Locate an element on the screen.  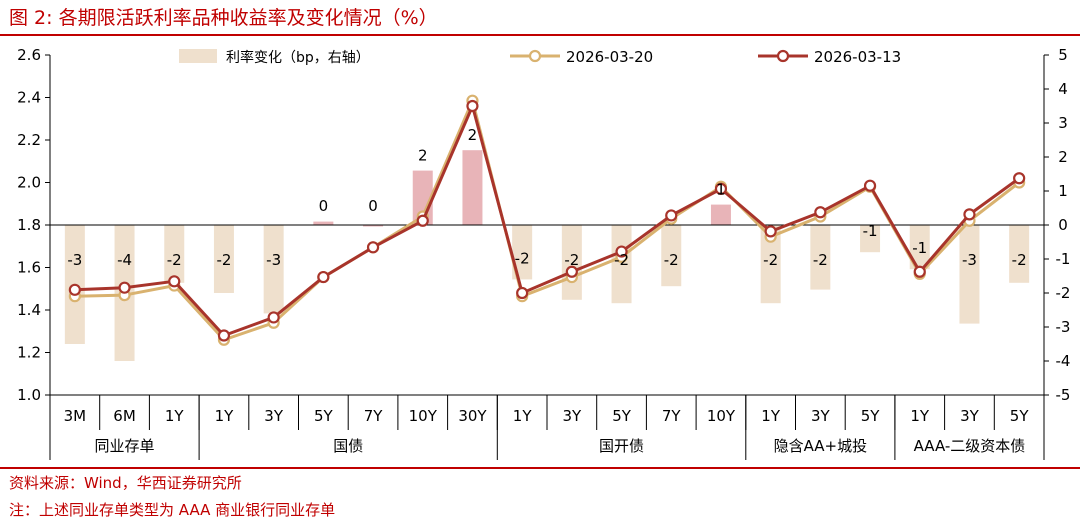
x-tick-label: 6M is located at coordinates (124, 416).